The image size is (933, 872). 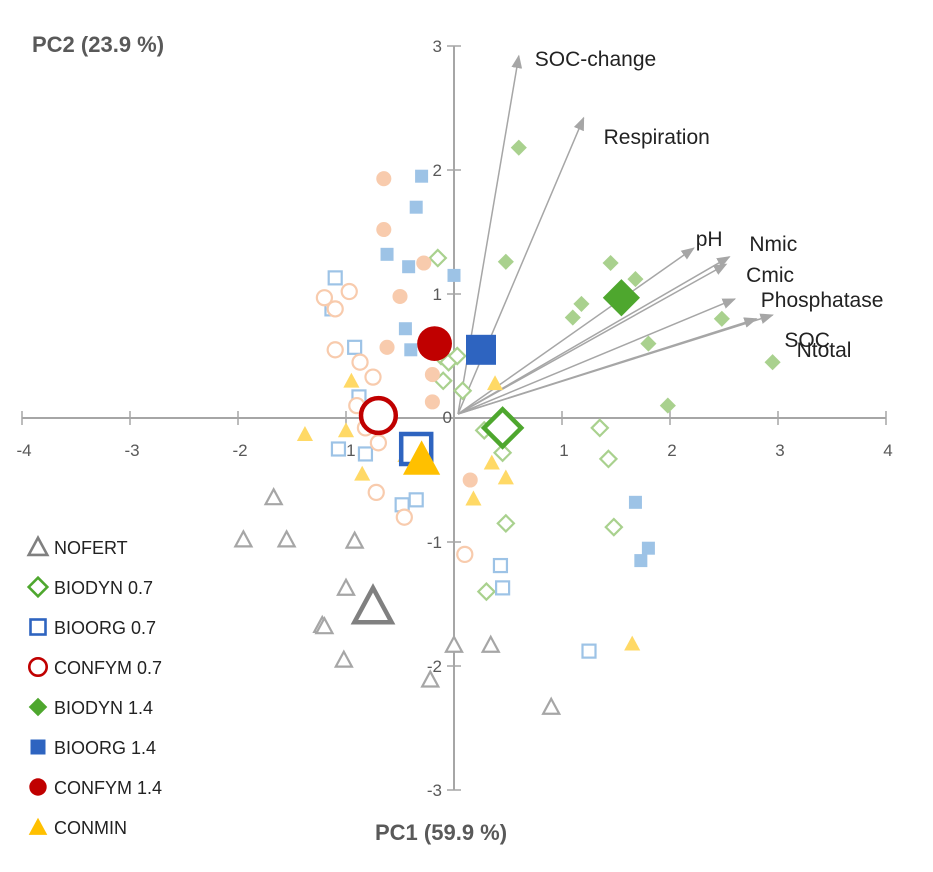 I want to click on legend-label: BIODYN 1.4, so click(x=103, y=708).